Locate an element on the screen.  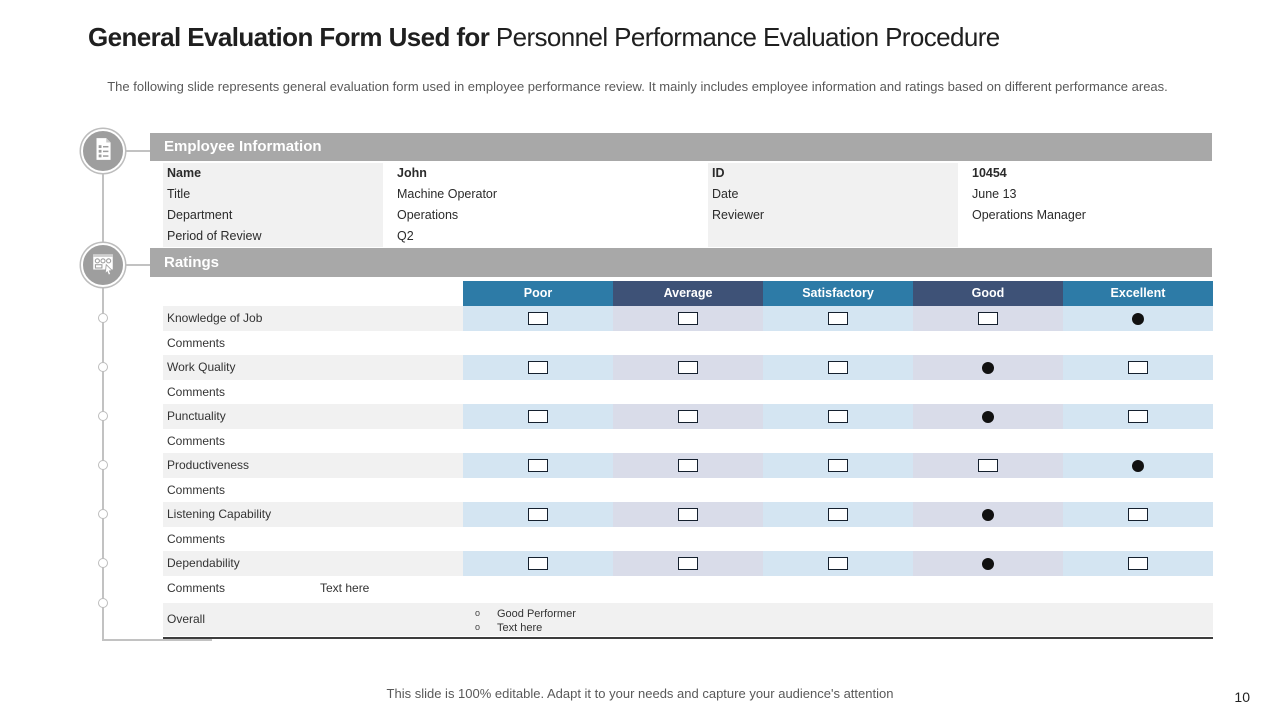
rating-row-label: Productiveness is located at coordinates (313, 465).